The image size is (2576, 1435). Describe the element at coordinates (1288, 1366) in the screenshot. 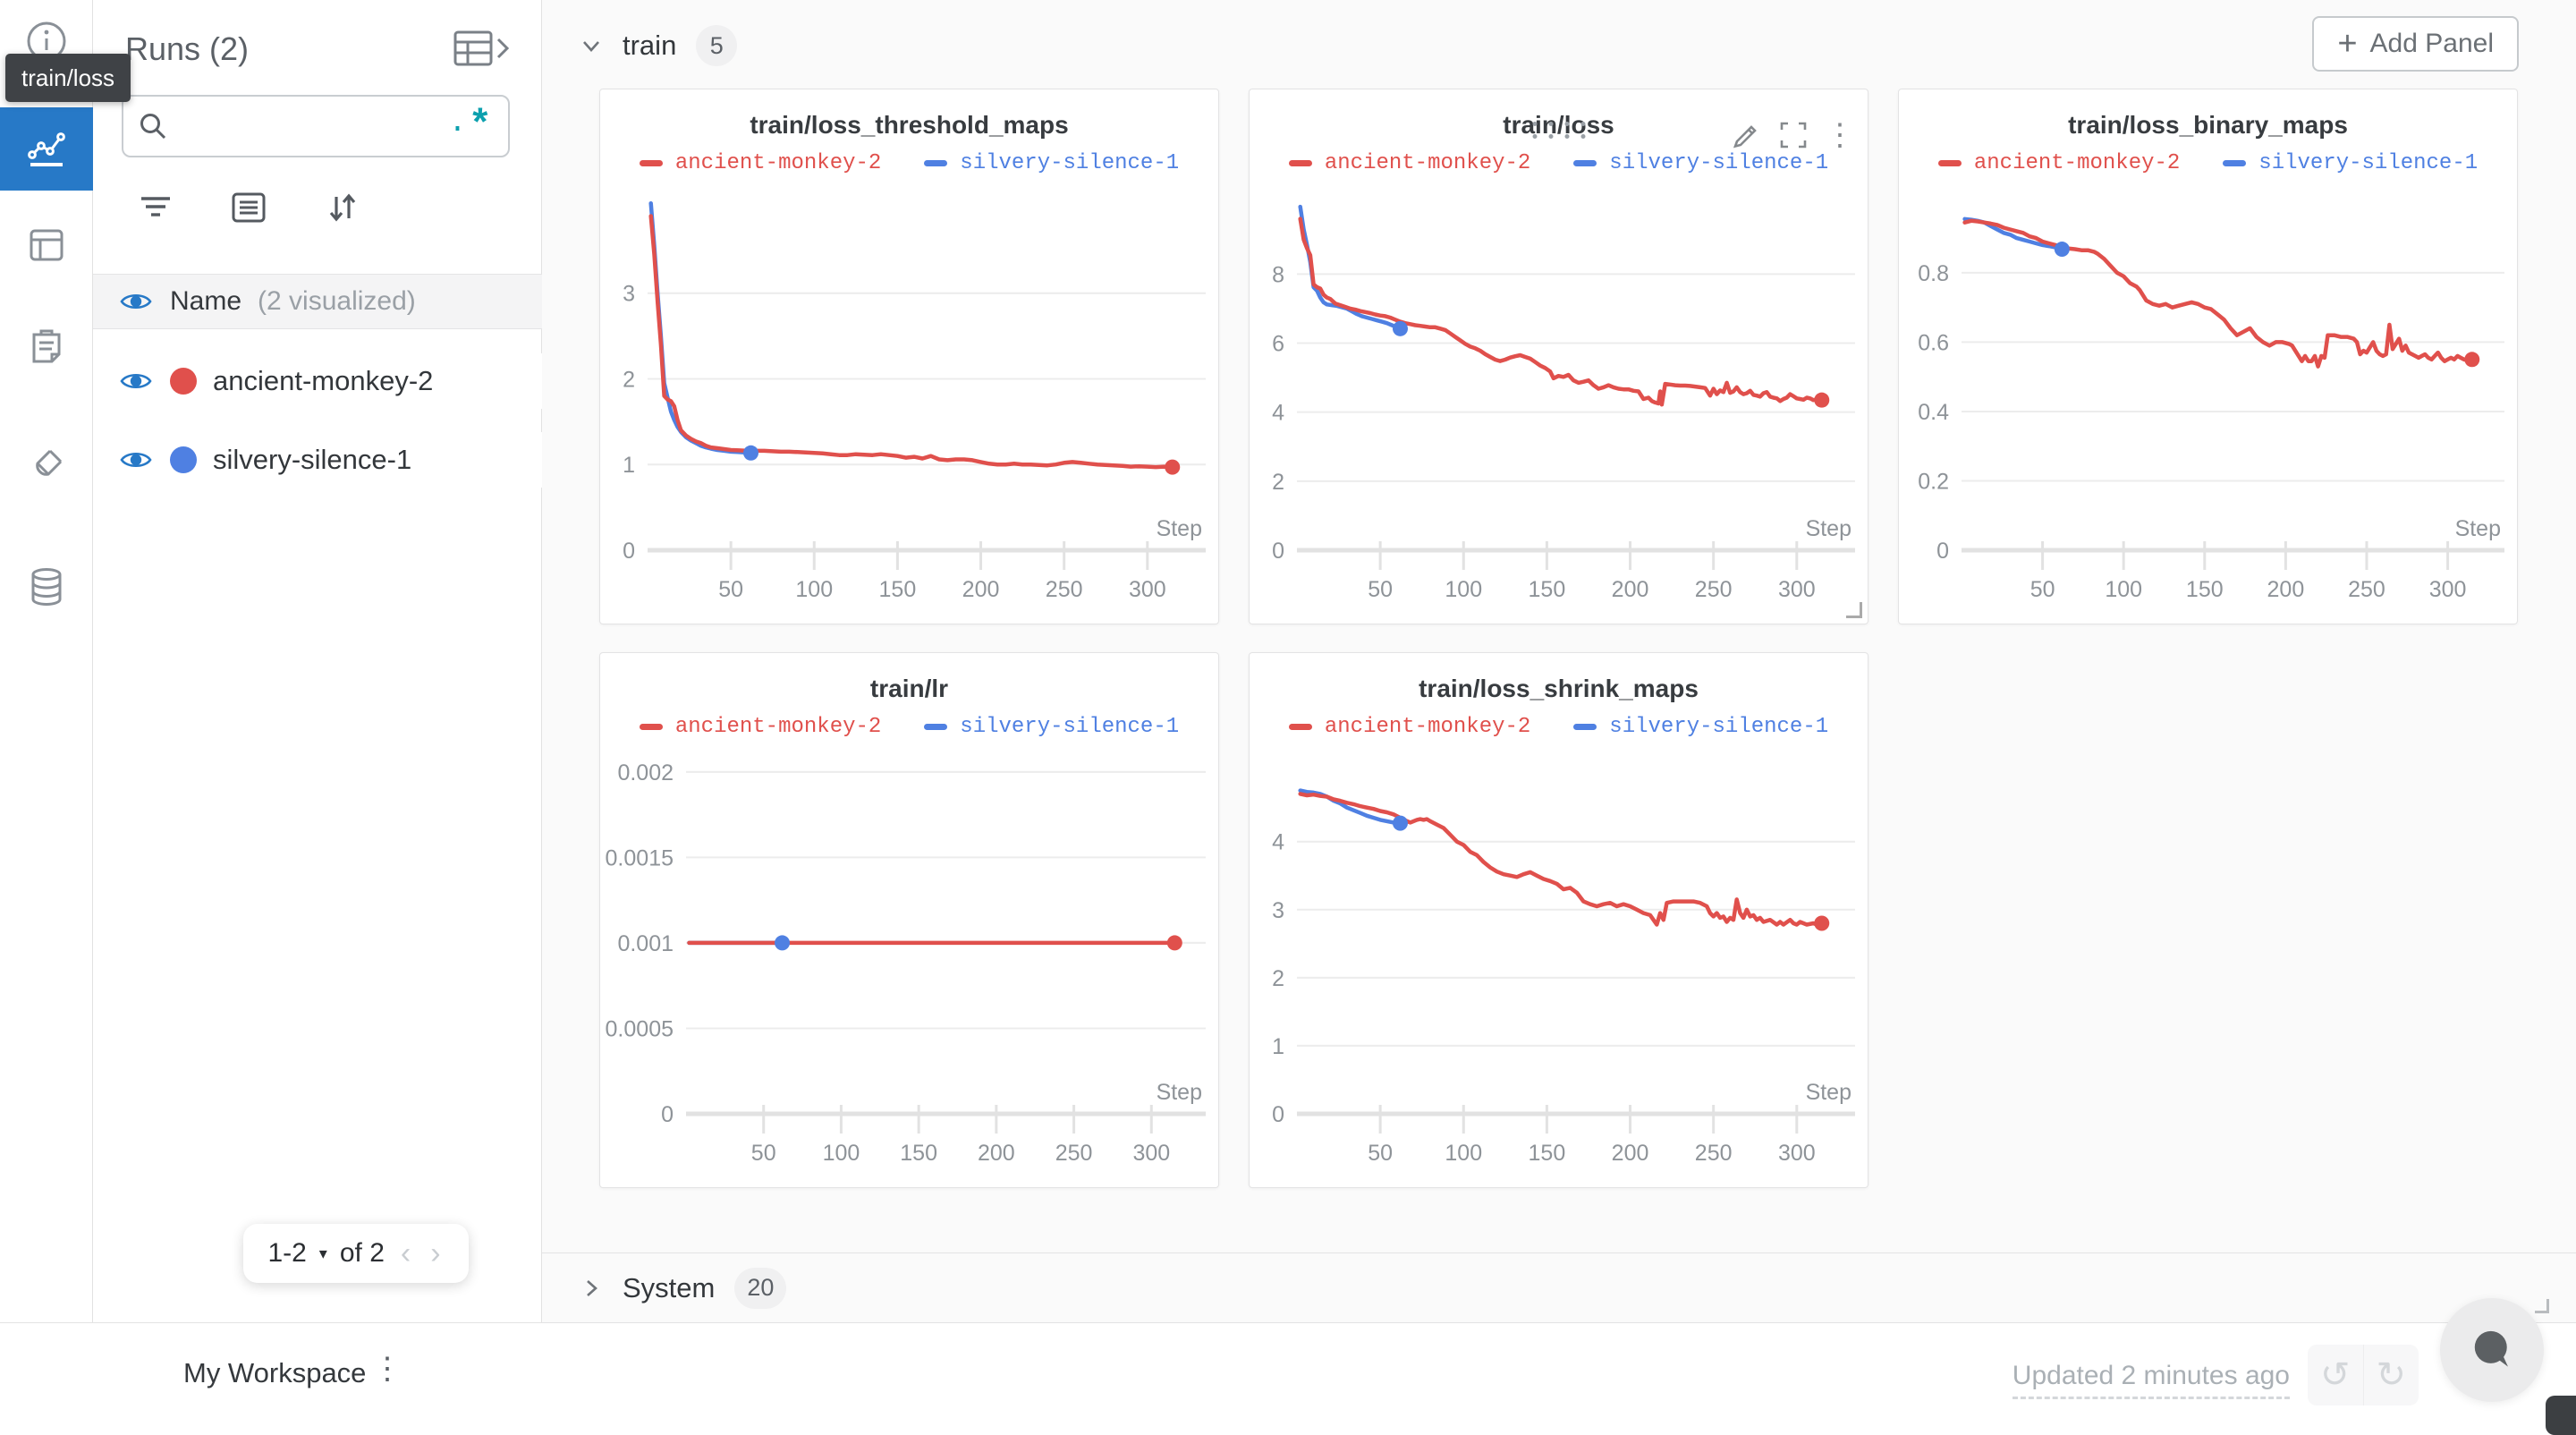

I see `footer-bar: My Workspace ⋮ Updated 2 minutes ago ↺ ↻` at that location.